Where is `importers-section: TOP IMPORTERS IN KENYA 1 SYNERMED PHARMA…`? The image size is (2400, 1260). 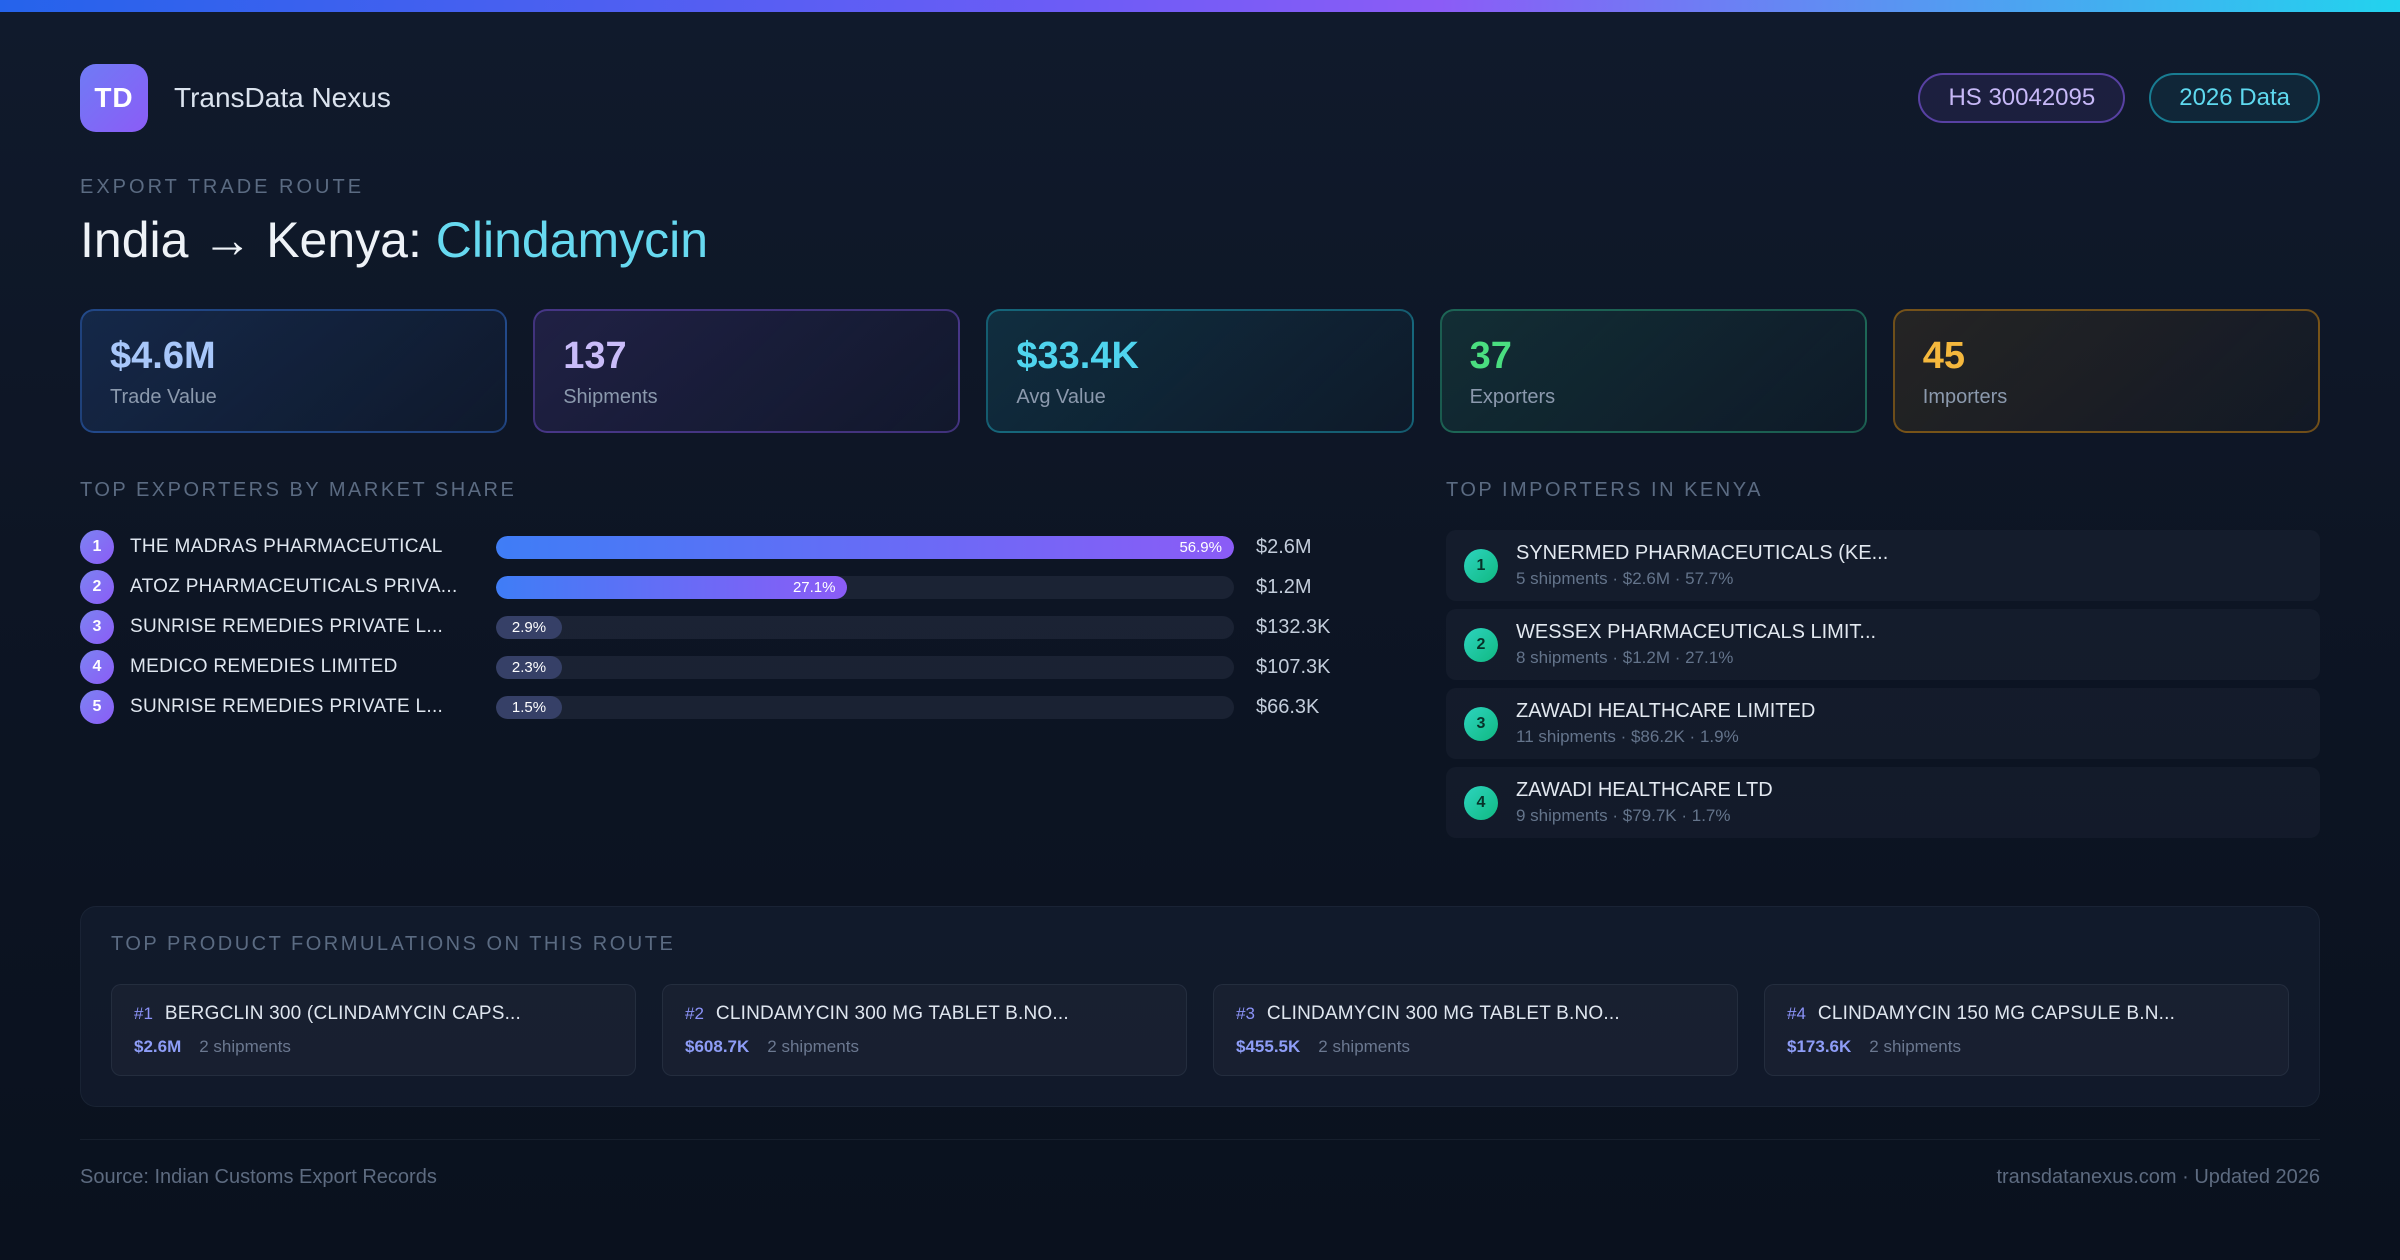 importers-section: TOP IMPORTERS IN KENYA 1 SYNERMED PHARMA… is located at coordinates (1883, 662).